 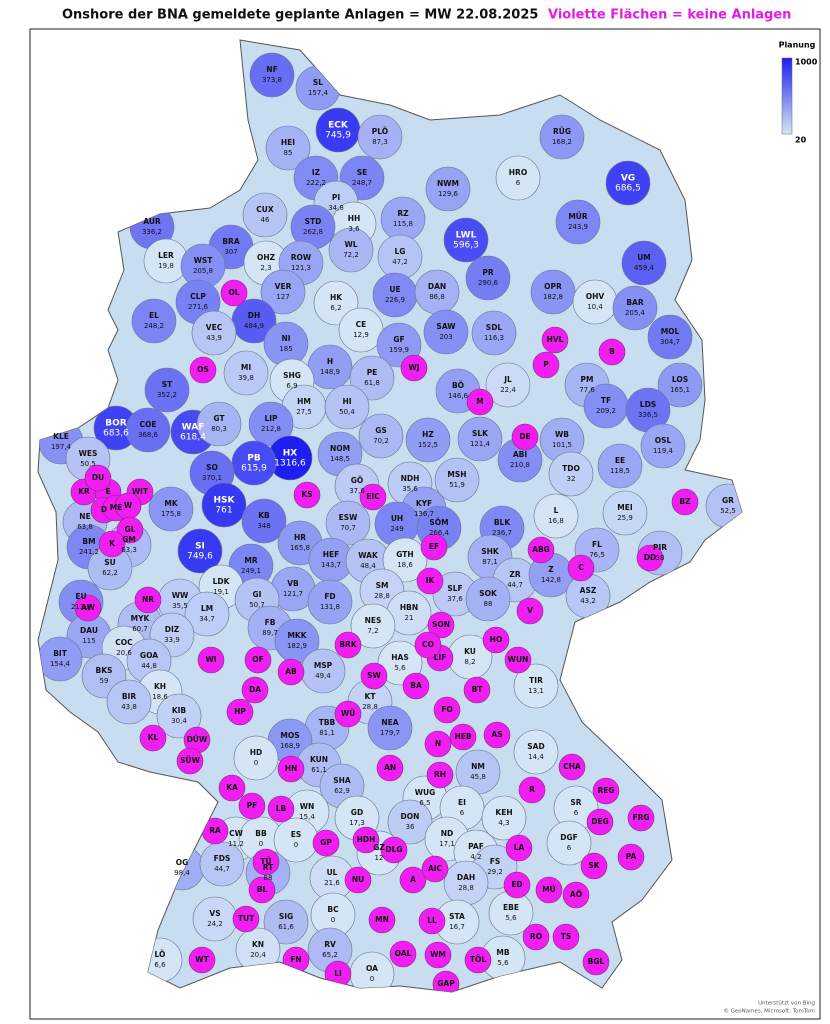 What do you see at coordinates (587, 379) in the screenshot?
I see `region-code: PM` at bounding box center [587, 379].